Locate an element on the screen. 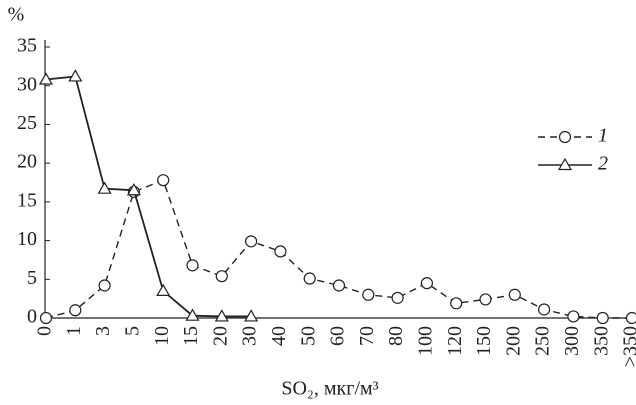 This screenshot has width=636, height=405. y-tick-label: 30 is located at coordinates (27, 84).